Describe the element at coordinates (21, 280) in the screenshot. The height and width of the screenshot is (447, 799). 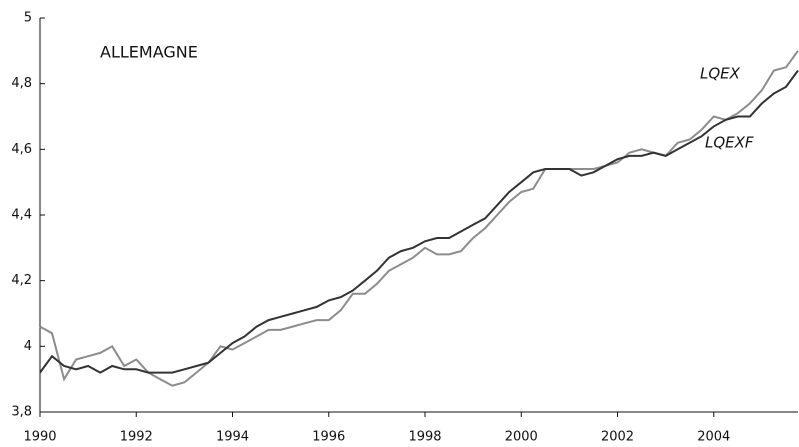
I see `y-tick-label: 4,2` at that location.